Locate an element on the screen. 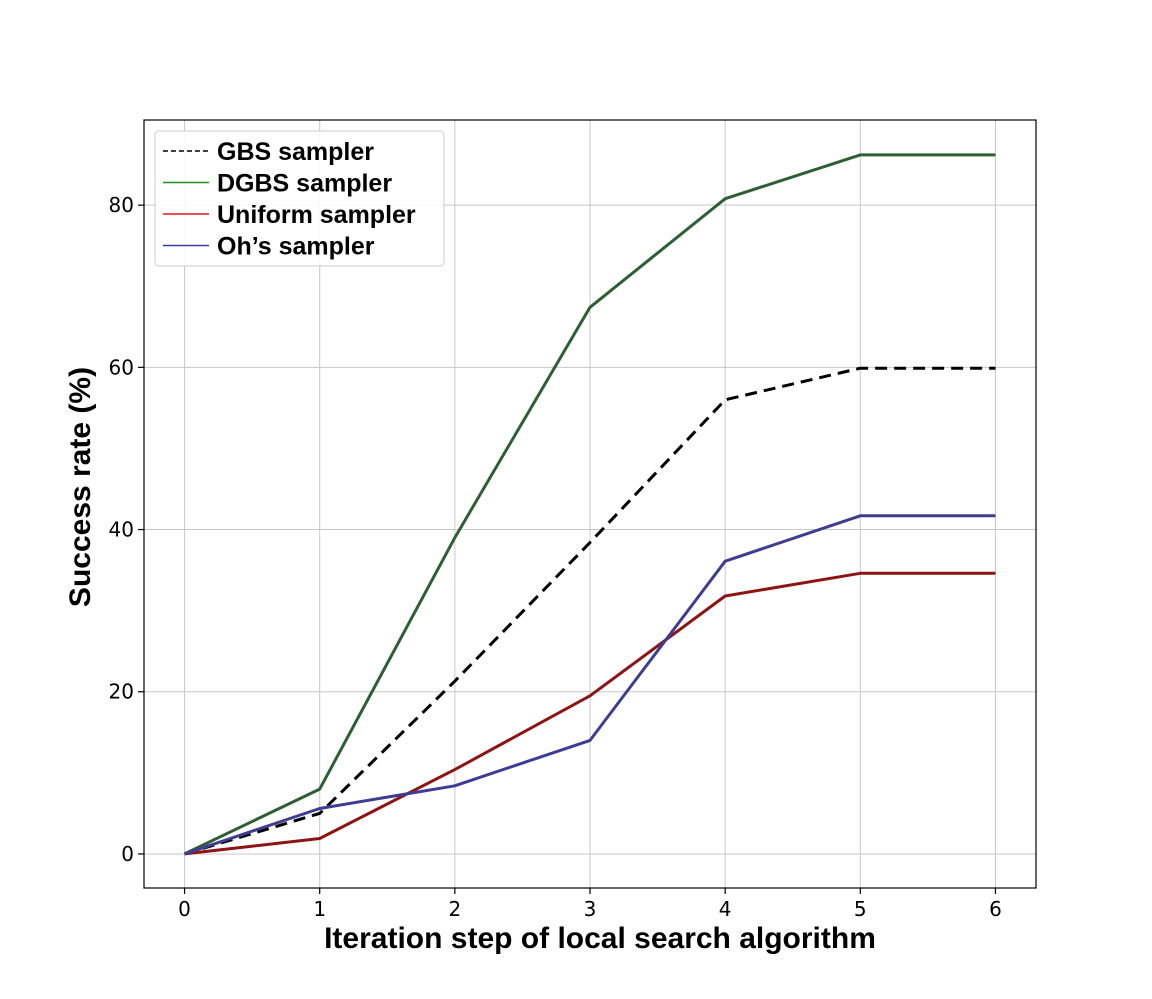  y-tick-label: 40 is located at coordinates (121, 530).